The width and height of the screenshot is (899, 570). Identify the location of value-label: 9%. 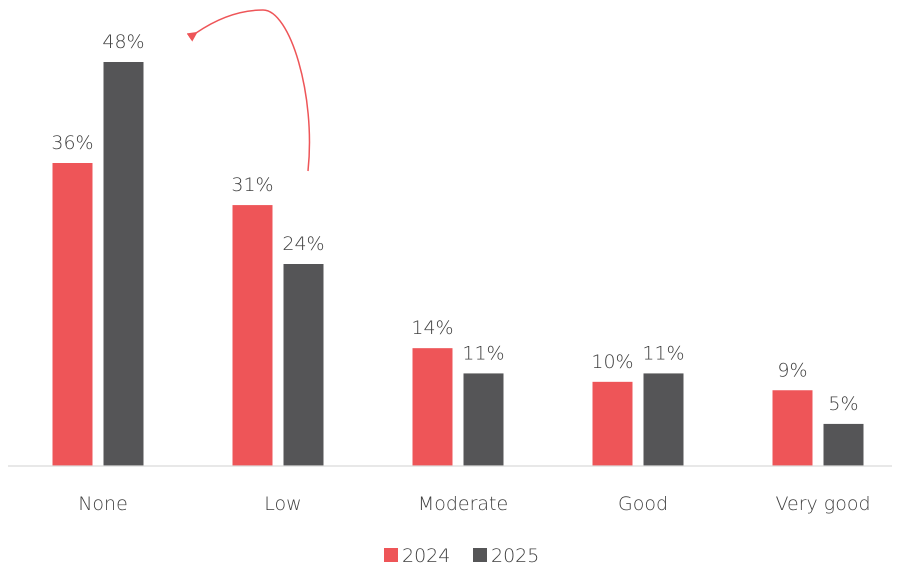
(792, 370).